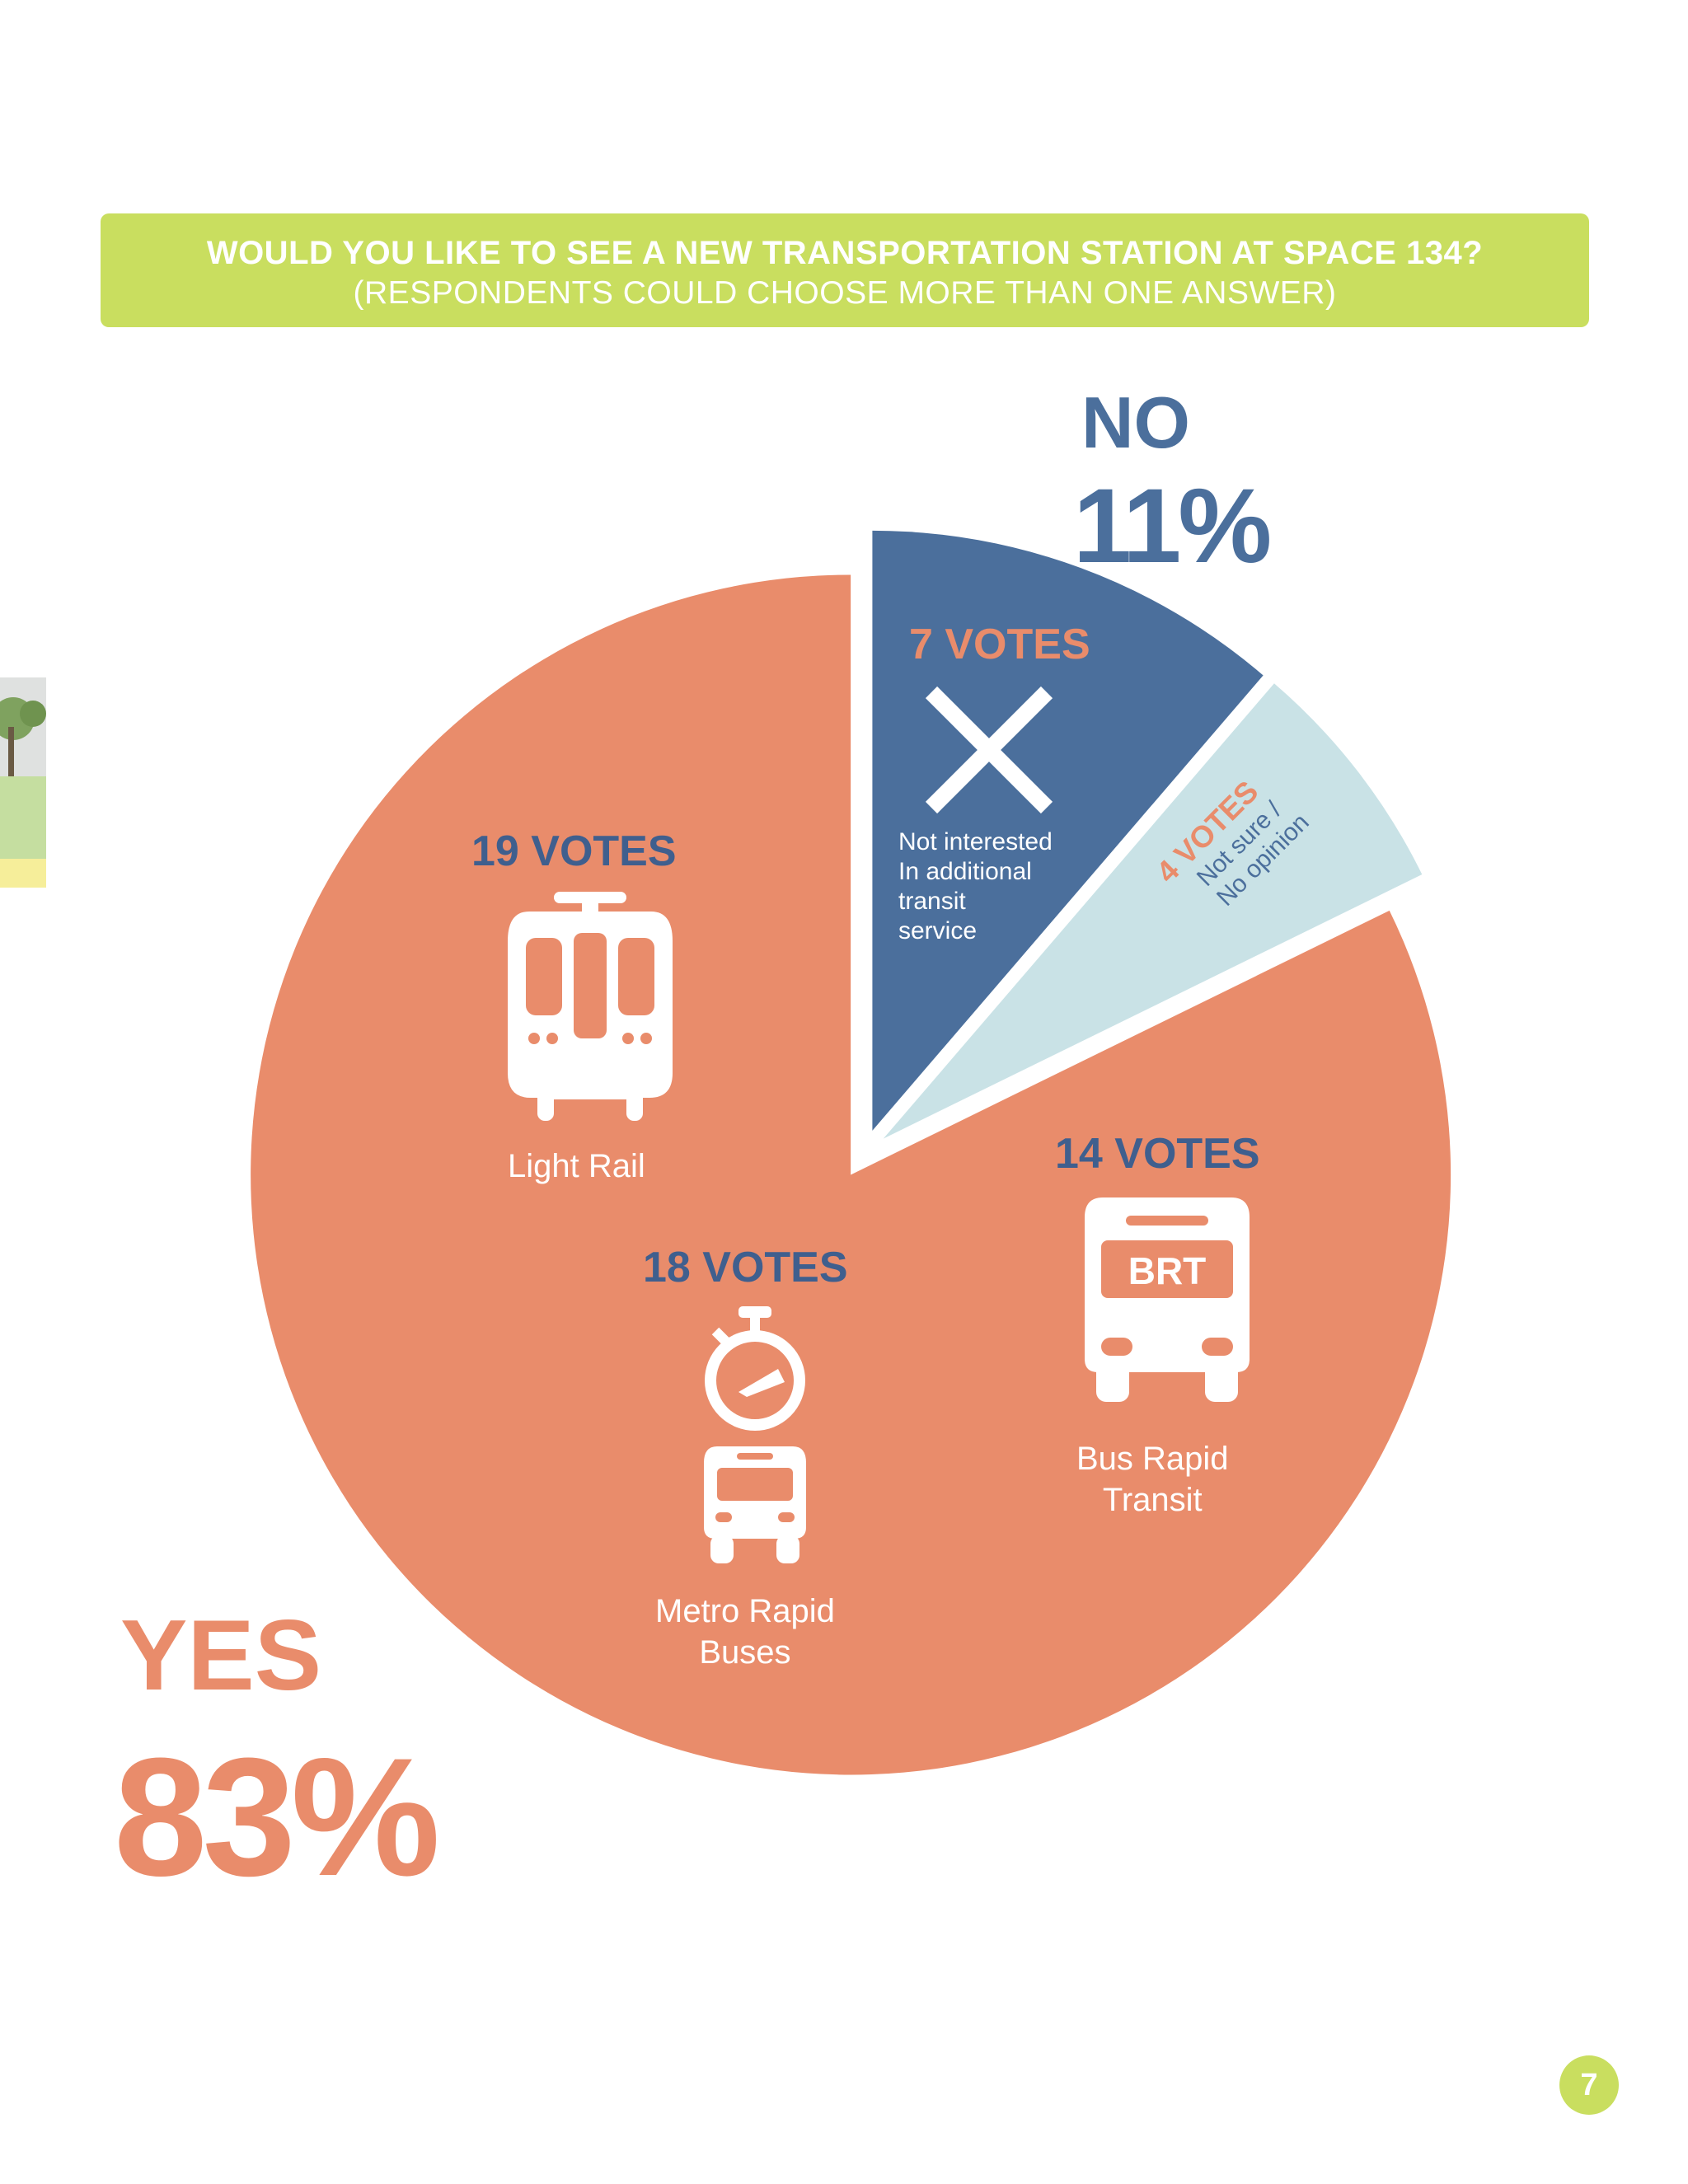 This screenshot has width=1688, height=2184. I want to click on brt-caption: Bus Rapid Transit, so click(1152, 1479).